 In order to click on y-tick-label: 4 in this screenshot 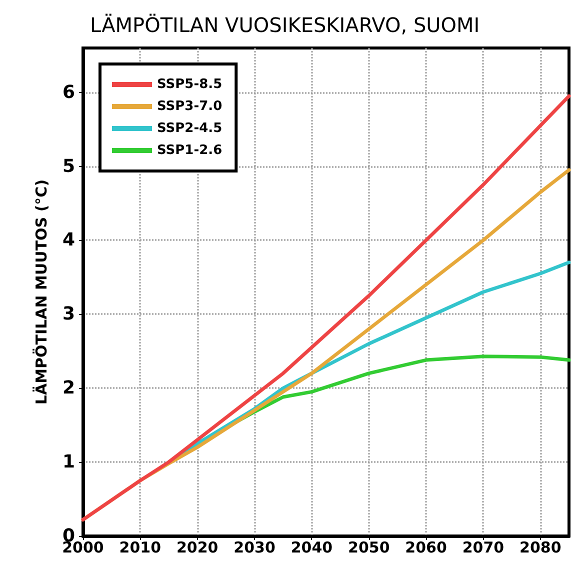, I will do `click(68, 240)`.